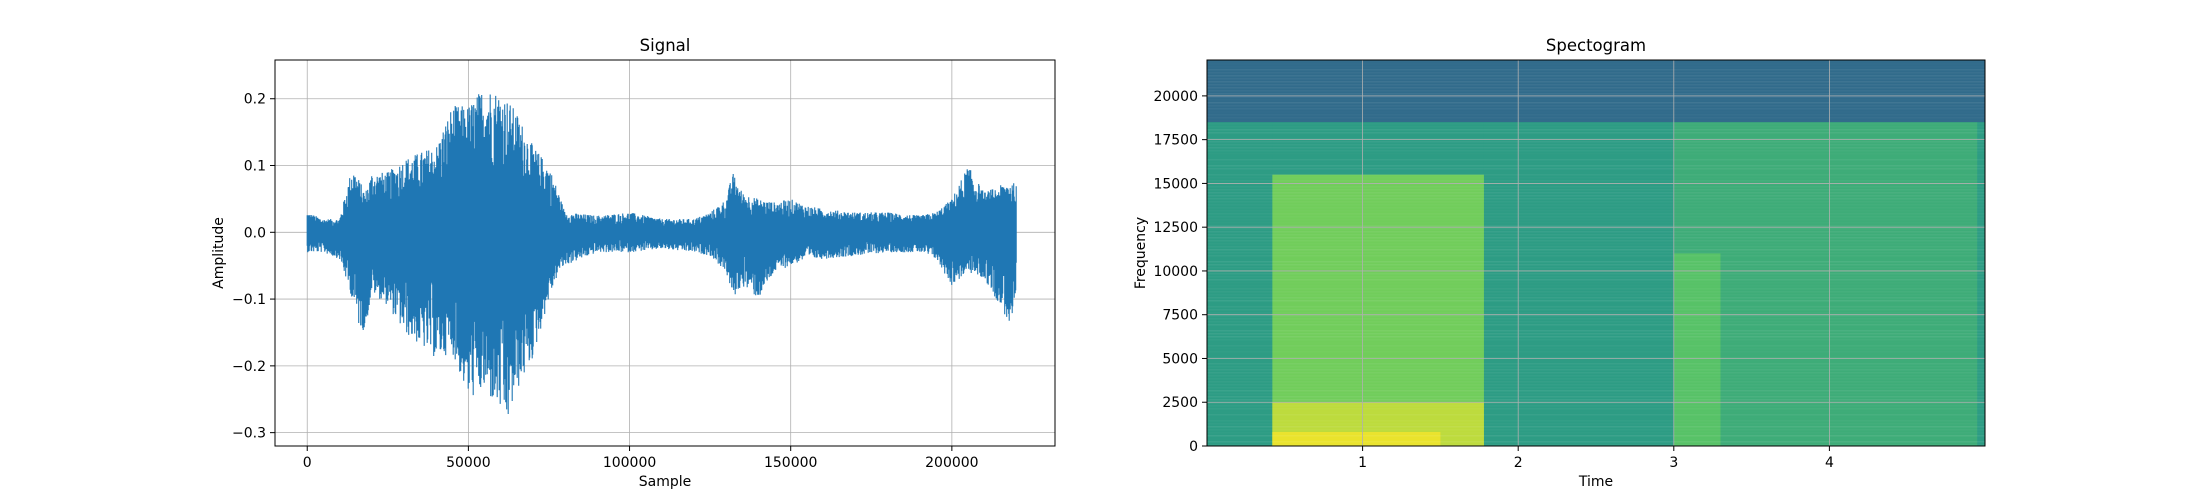 This screenshot has width=2200, height=500. What do you see at coordinates (1180, 403) in the screenshot?
I see `spectrogram-y-tick-label: 2500` at bounding box center [1180, 403].